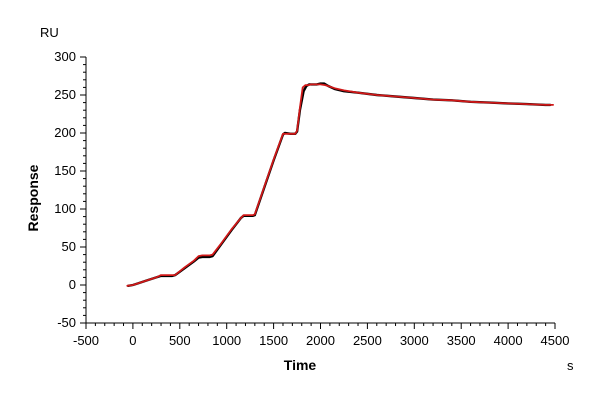 This screenshot has width=600, height=400. What do you see at coordinates (49, 32) in the screenshot?
I see `y-unit-label: RU` at bounding box center [49, 32].